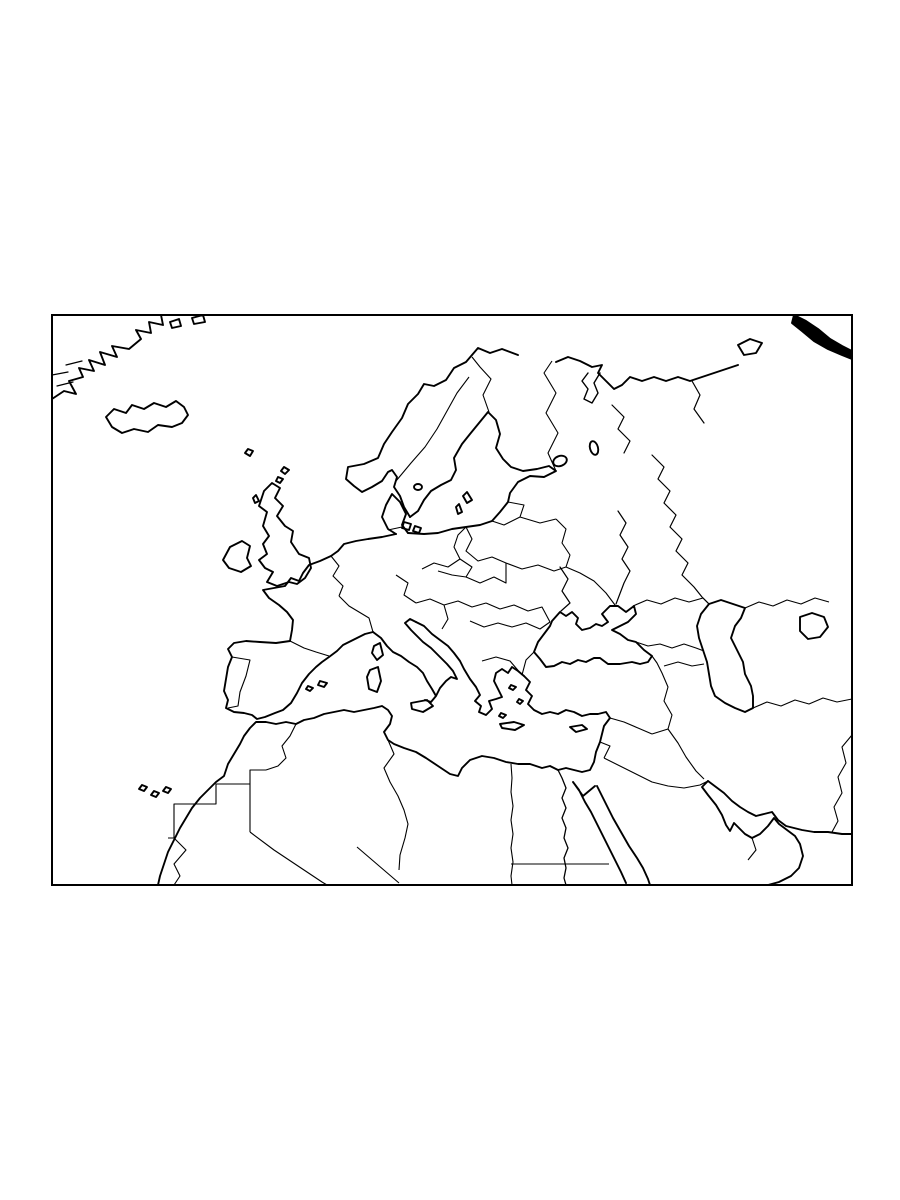 This screenshot has width=900, height=1200. Describe the element at coordinates (422, 706) in the screenshot. I see `island-sicily` at that location.